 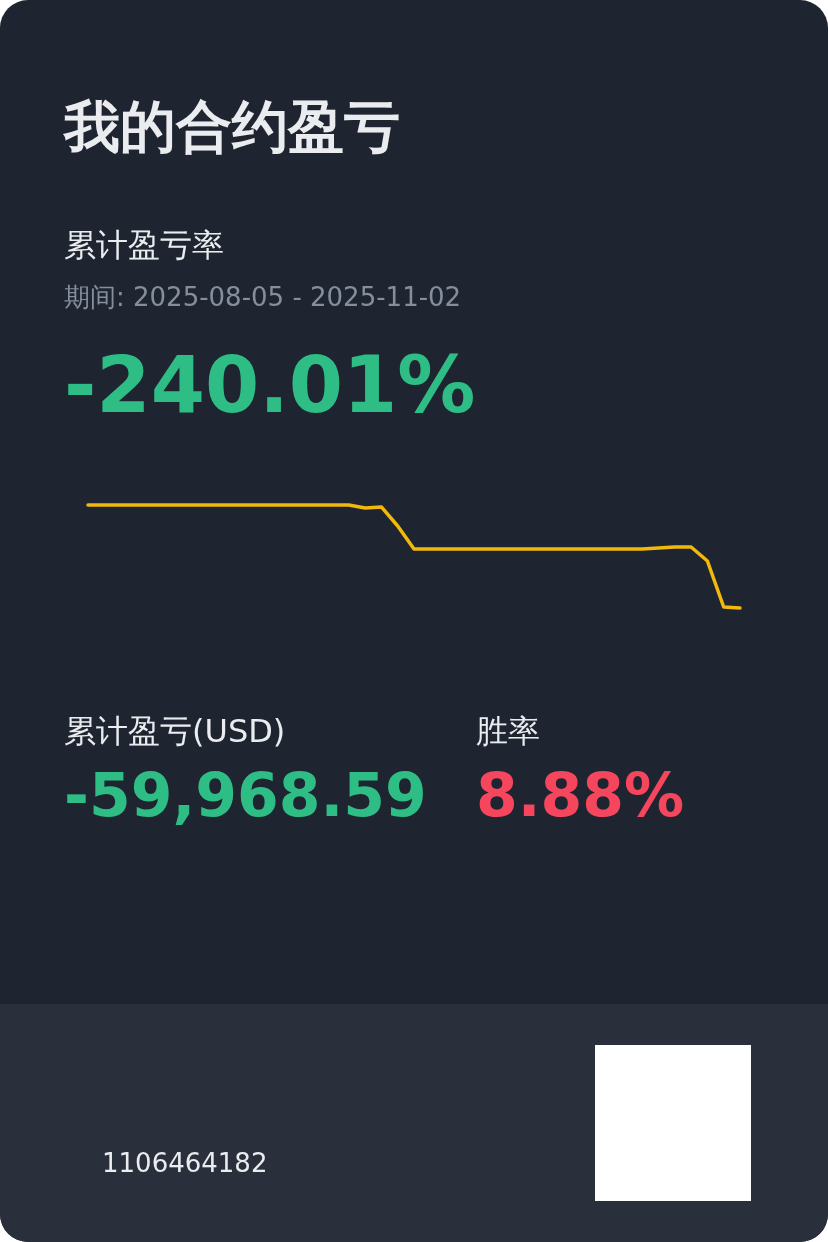 I want to click on chart-subtitle: 累计盈亏率, so click(x=144, y=245).